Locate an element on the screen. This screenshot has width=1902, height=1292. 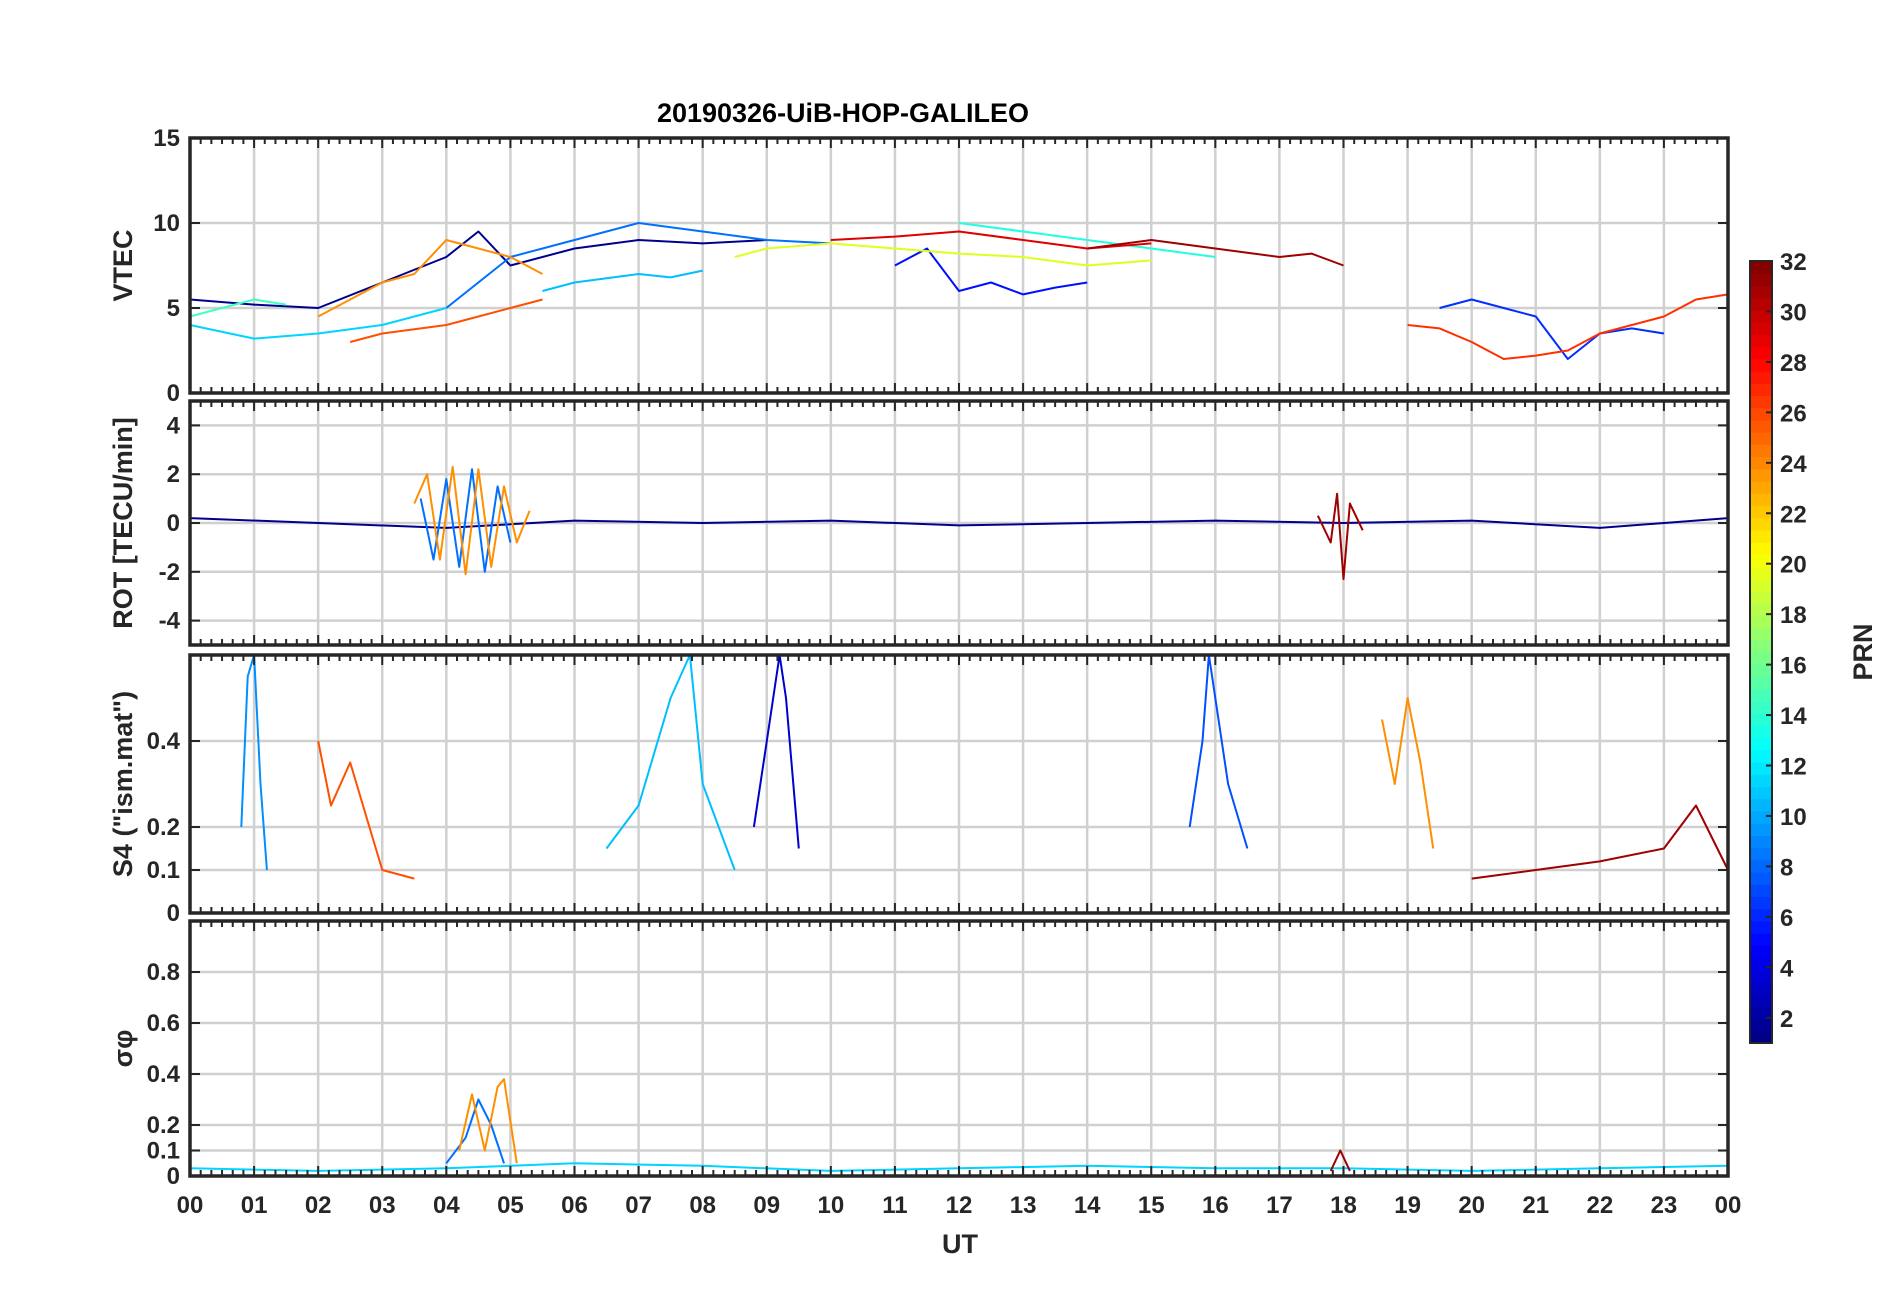
x-tick-label: 12 is located at coordinates (959, 1205).